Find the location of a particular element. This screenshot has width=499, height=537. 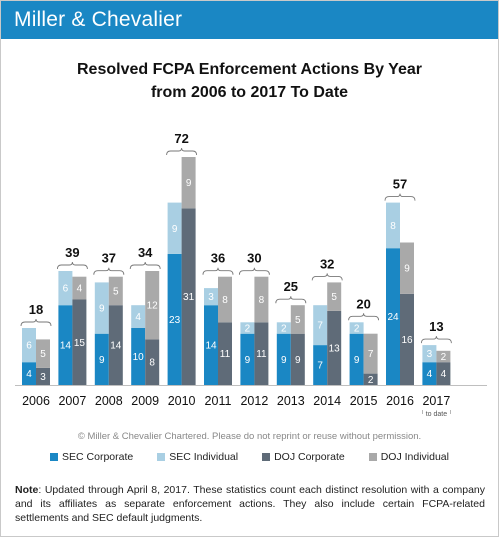

bar-doj-individual-2016 is located at coordinates (407, 268).